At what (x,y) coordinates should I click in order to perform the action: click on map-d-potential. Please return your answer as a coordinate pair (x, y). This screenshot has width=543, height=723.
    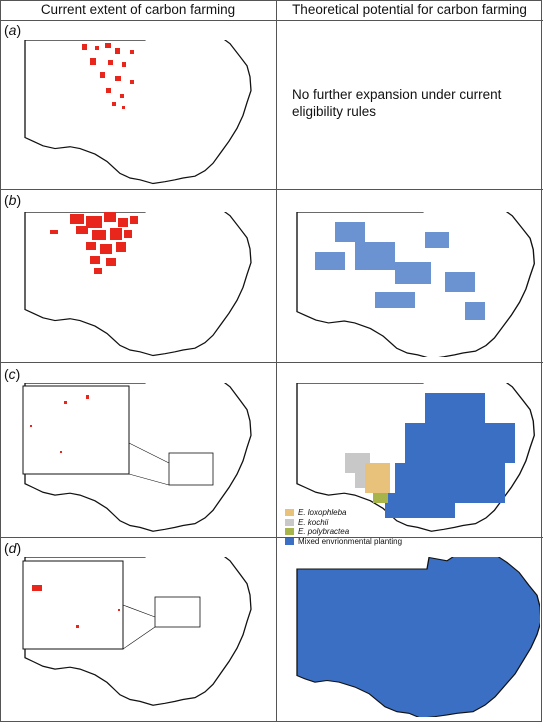
    Looking at the image, I should click on (418, 637).